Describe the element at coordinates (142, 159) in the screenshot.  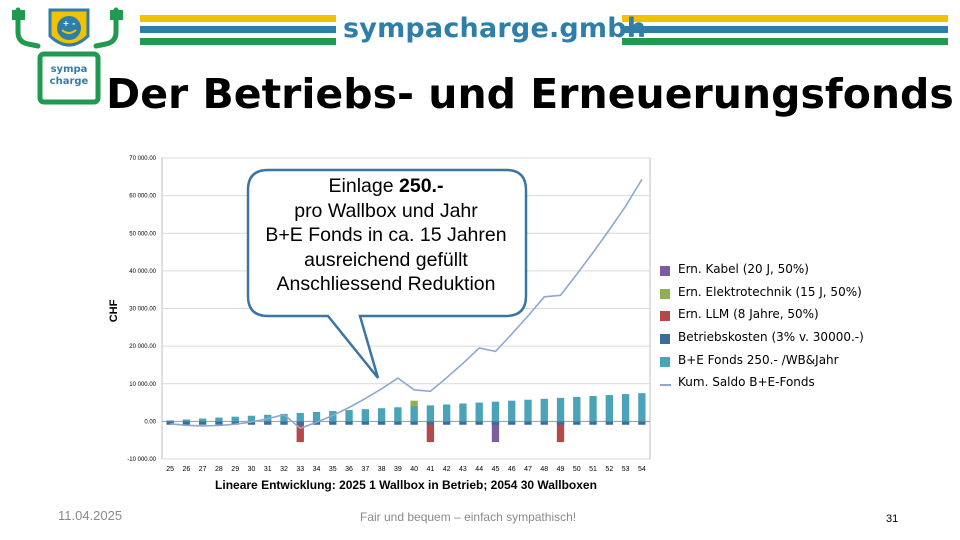
I see `y-tick-label: 70 000.00` at that location.